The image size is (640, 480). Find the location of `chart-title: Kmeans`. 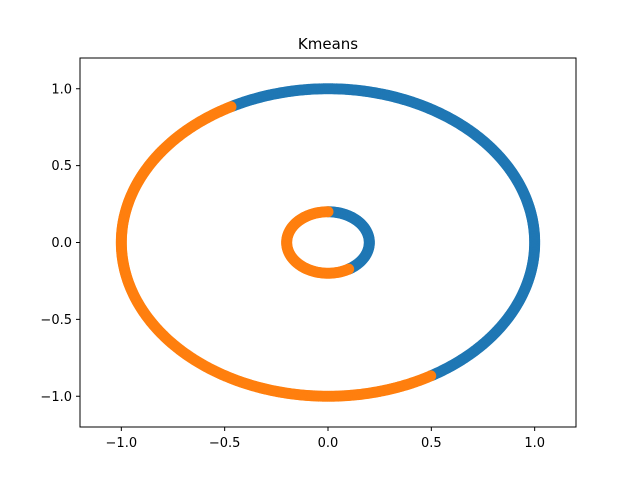

chart-title: Kmeans is located at coordinates (328, 44).